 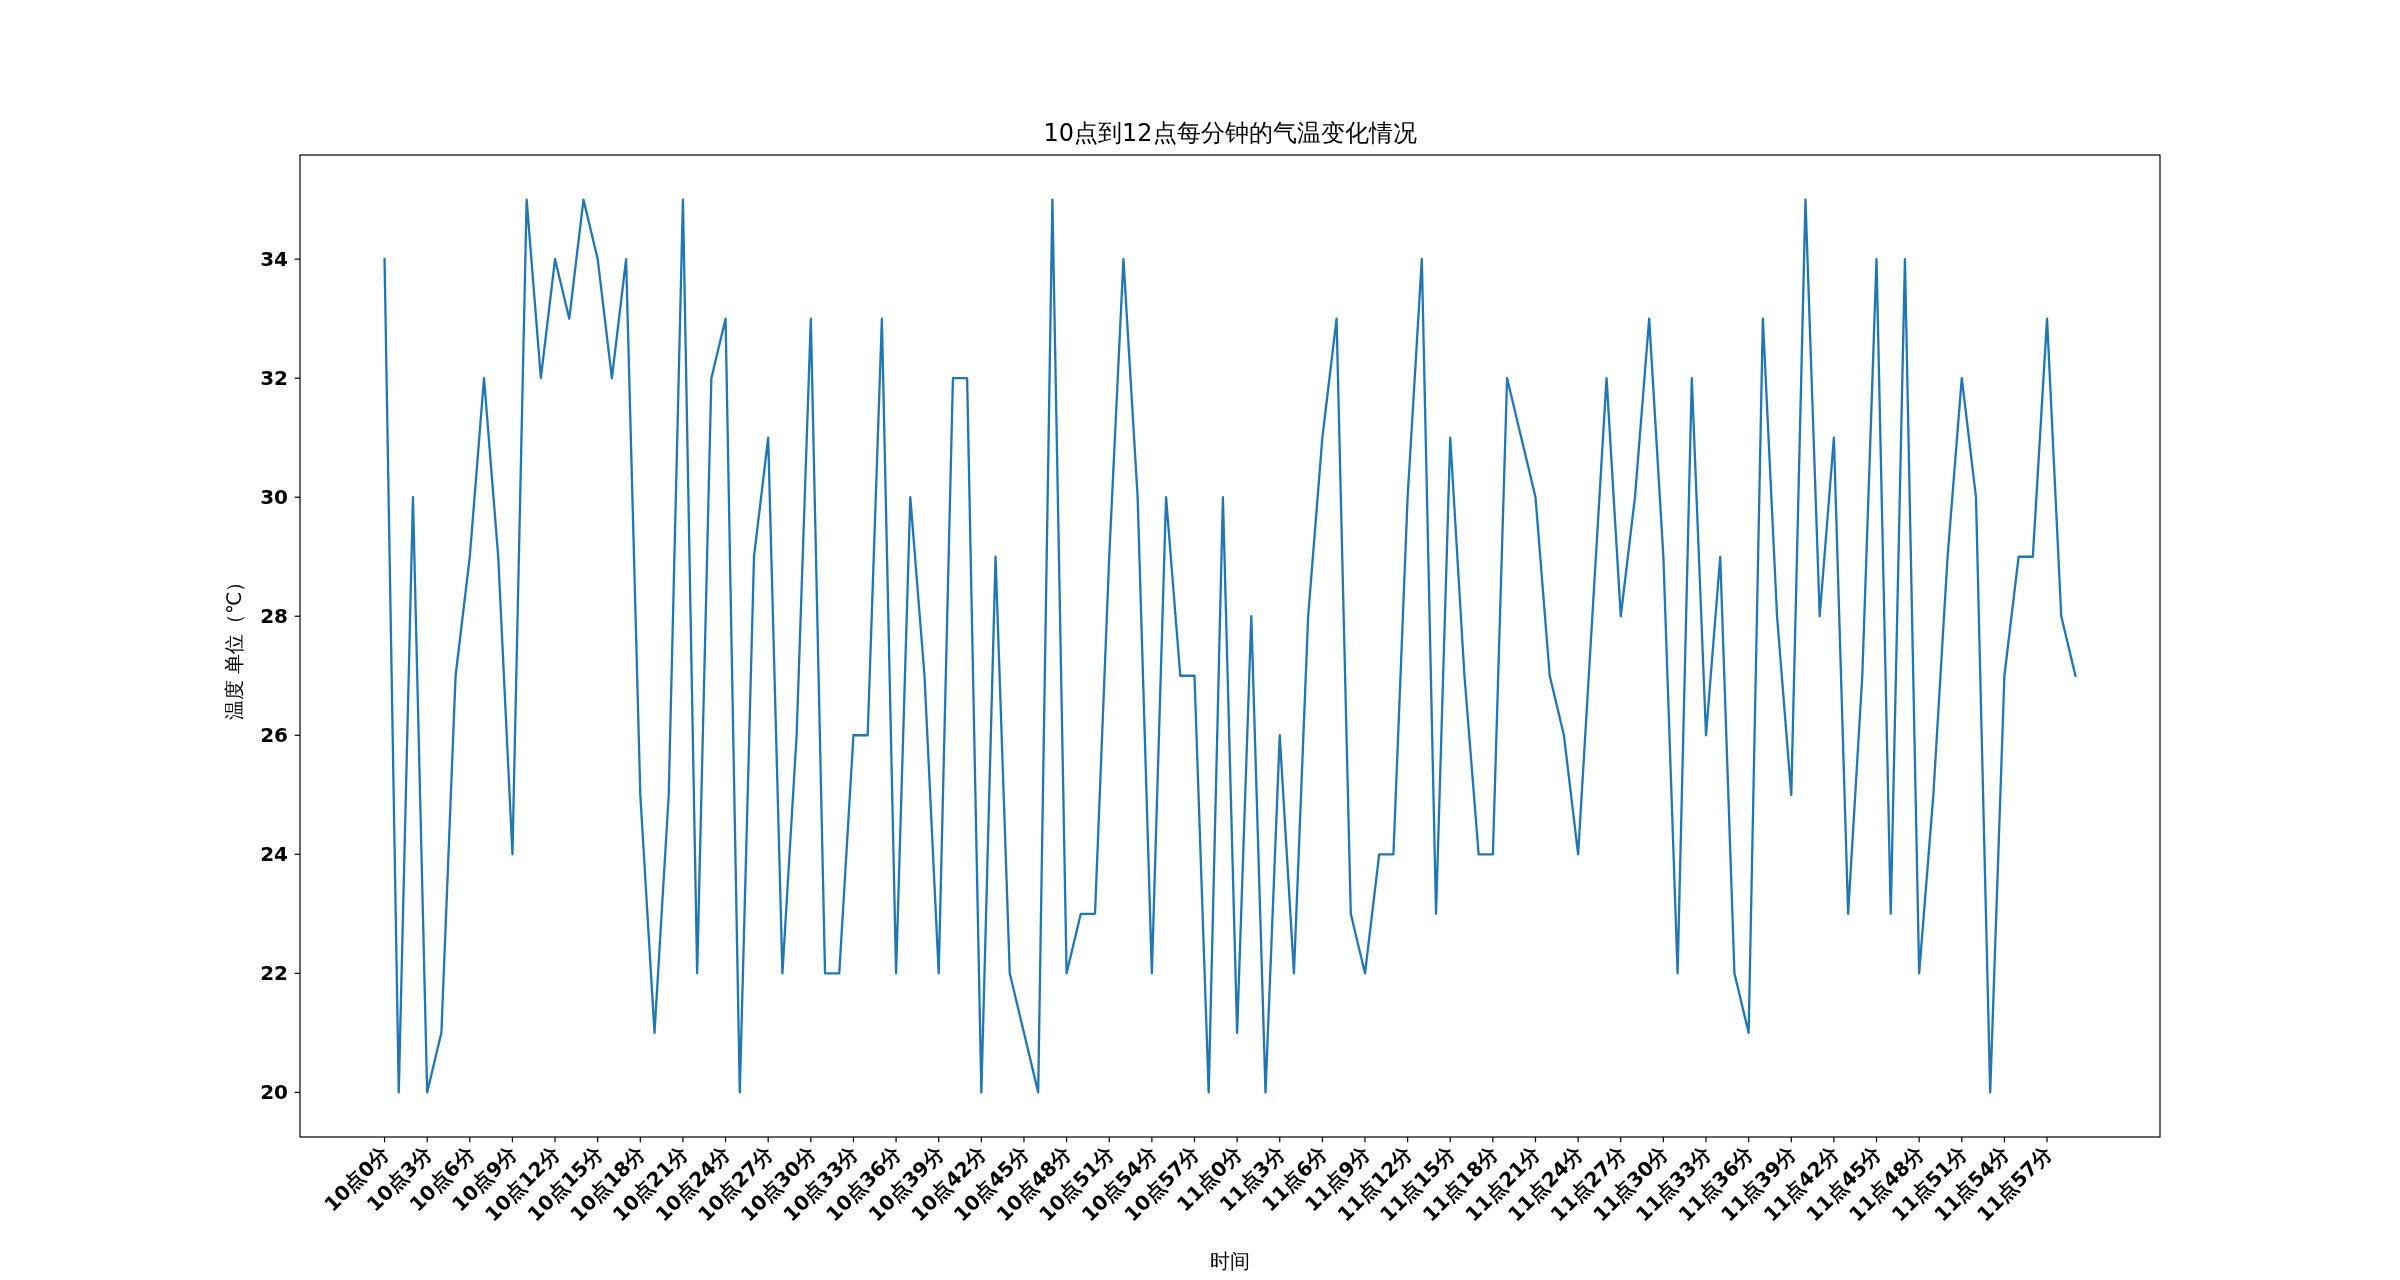 What do you see at coordinates (1230, 133) in the screenshot?
I see `chart-title: 10点到12点每分钟的气温变化情况` at bounding box center [1230, 133].